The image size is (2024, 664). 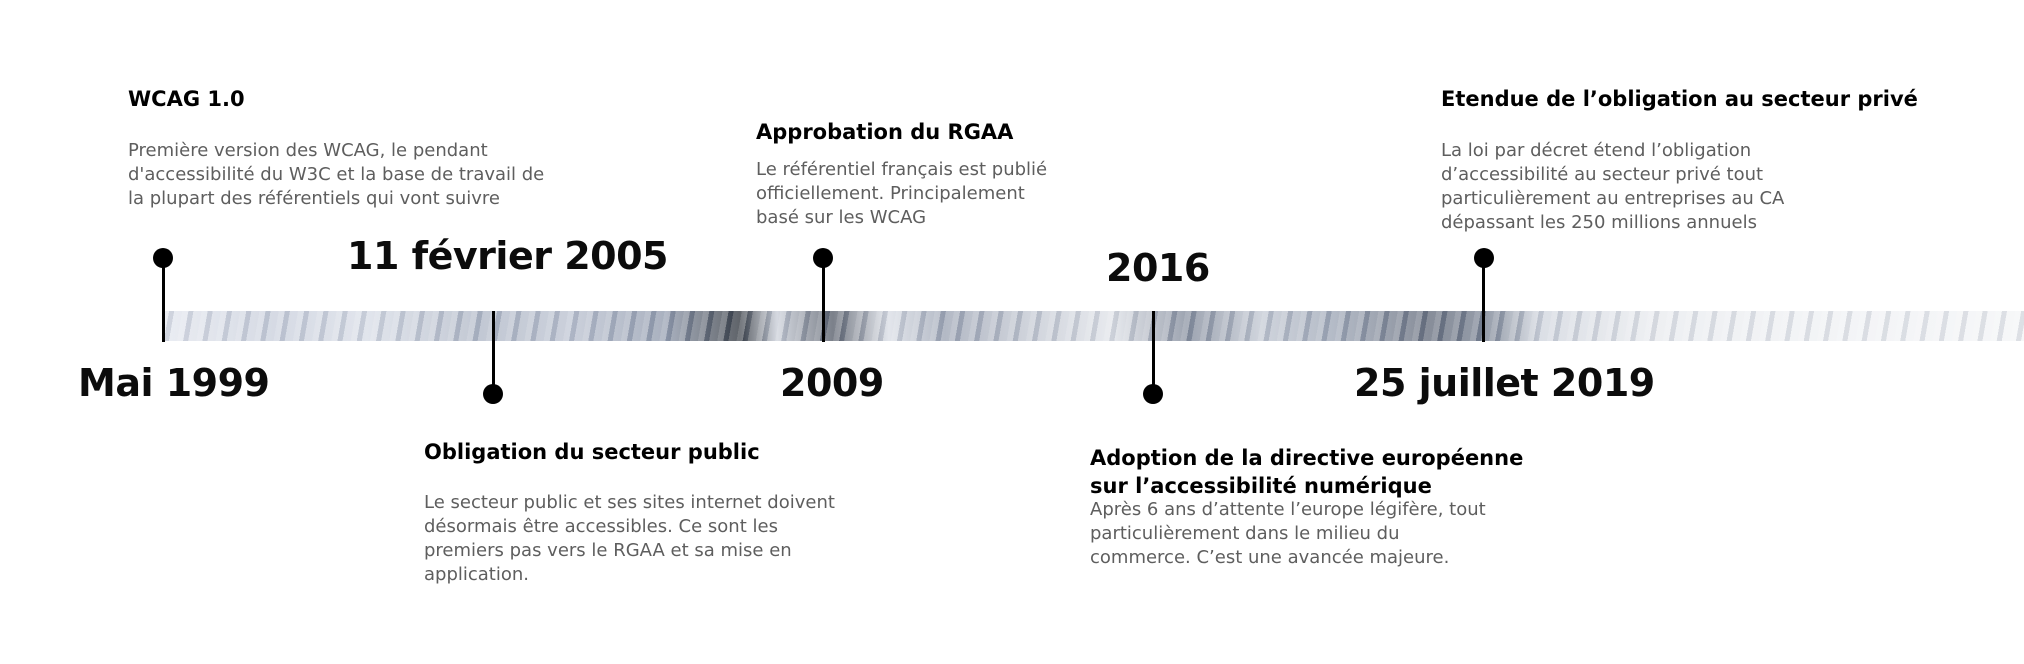 What do you see at coordinates (1261, 486) in the screenshot?
I see `title-line: sur l’accessibilité numérique` at bounding box center [1261, 486].